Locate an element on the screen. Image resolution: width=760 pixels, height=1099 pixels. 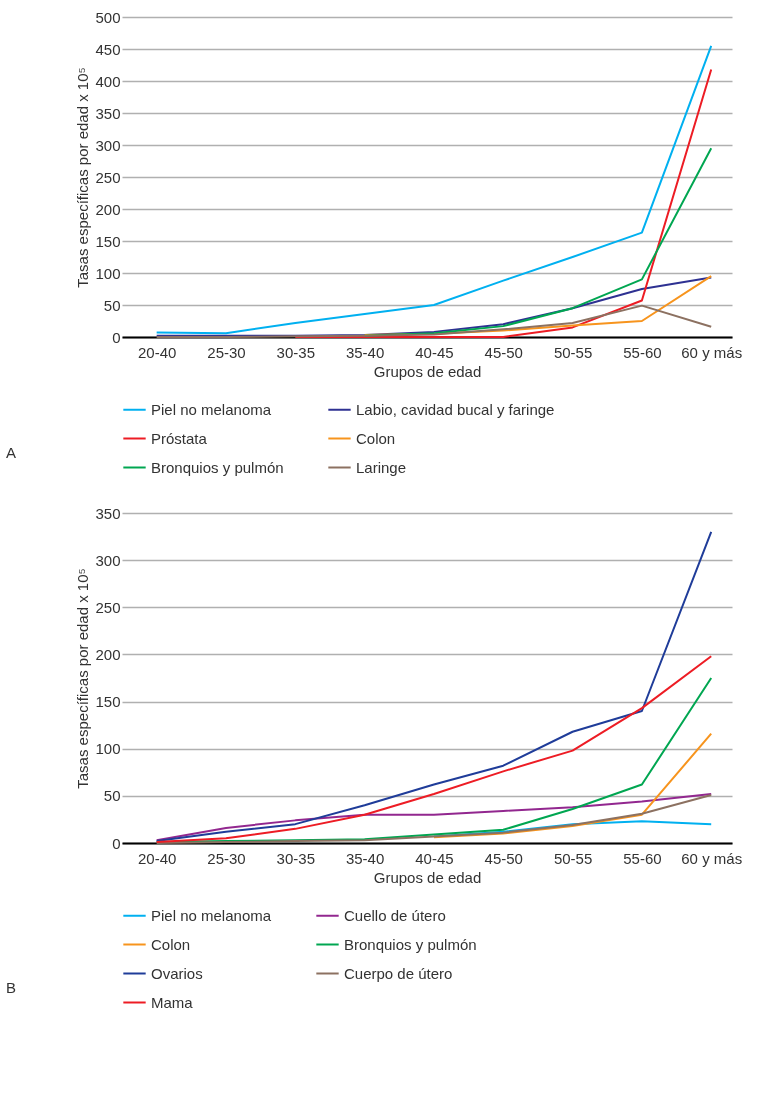
legend-label: Ovarios is located at coordinates (177, 973).